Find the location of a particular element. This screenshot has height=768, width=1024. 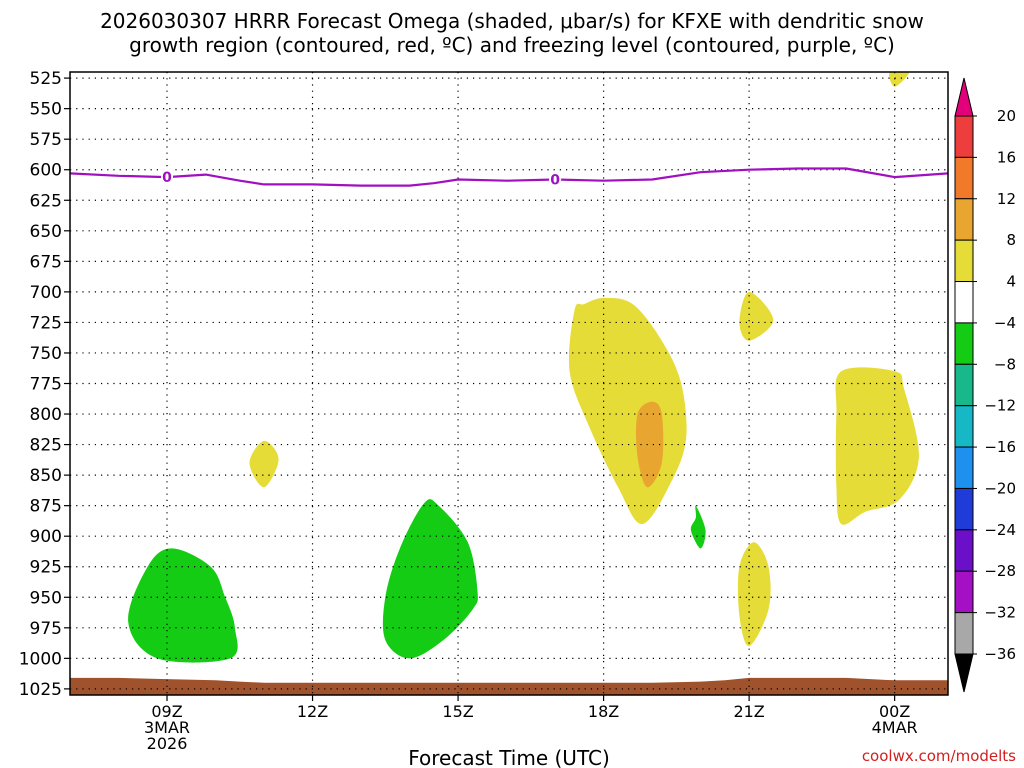

y-tick-label-675: 675 is located at coordinates (46, 262).